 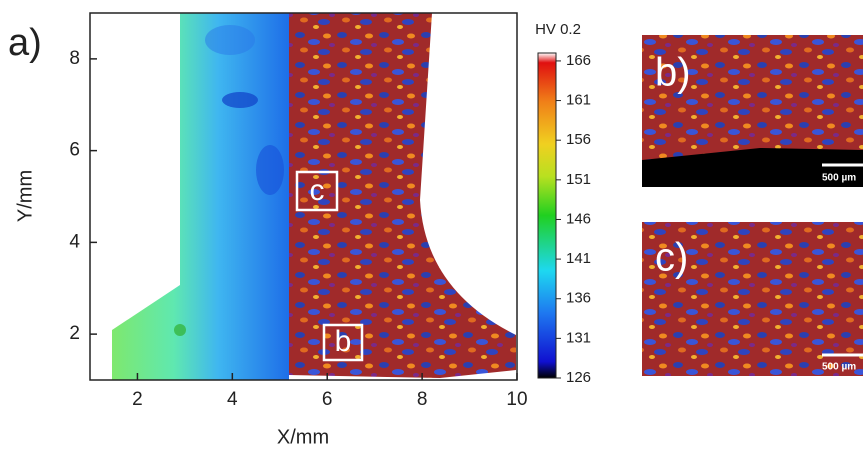 What do you see at coordinates (752, 111) in the screenshot?
I see `inset-b: b) 500 µm` at bounding box center [752, 111].